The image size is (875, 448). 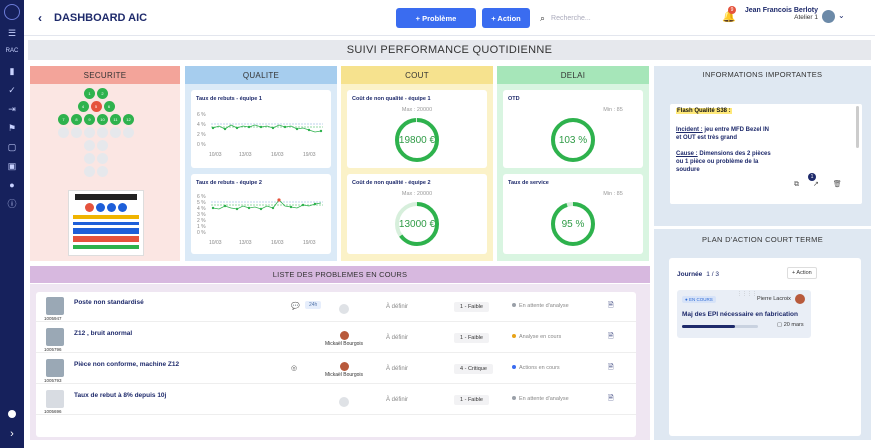 What do you see at coordinates (201, 215) in the screenshot?
I see `ytick: 3 %` at bounding box center [201, 215].